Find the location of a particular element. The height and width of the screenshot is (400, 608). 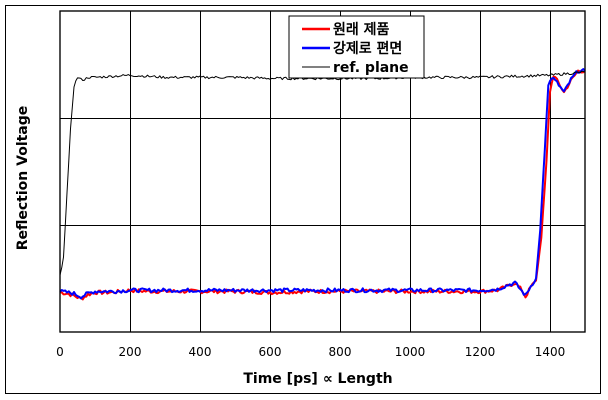

x-tick-label: 600 is located at coordinates (270, 352).